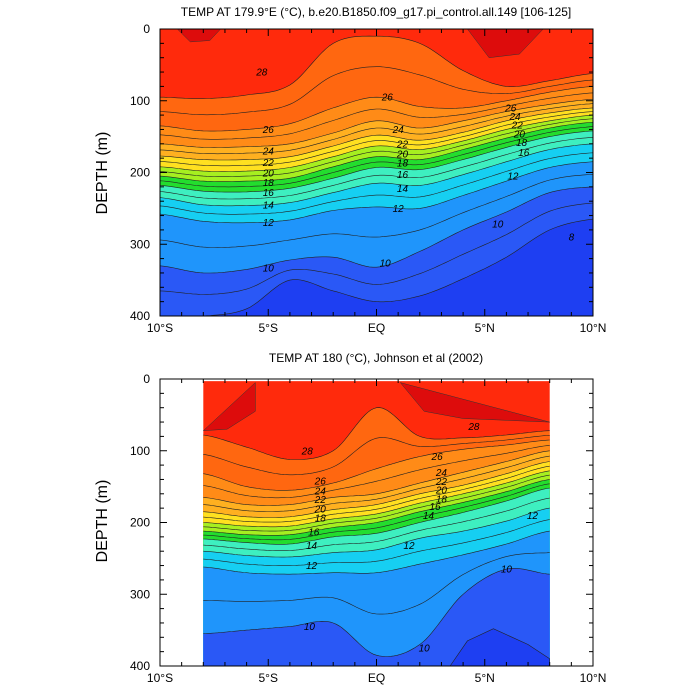  I want to click on y-tick-label: 0, so click(146, 379).